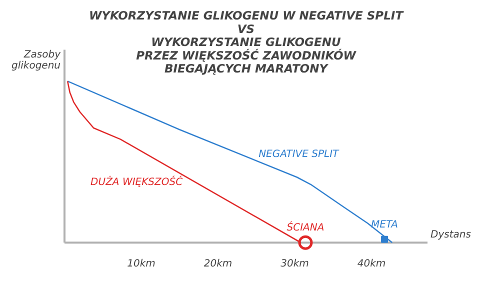  What do you see at coordinates (299, 154) in the screenshot?
I see `series-label: NEGATIVE SPLIT` at bounding box center [299, 154].